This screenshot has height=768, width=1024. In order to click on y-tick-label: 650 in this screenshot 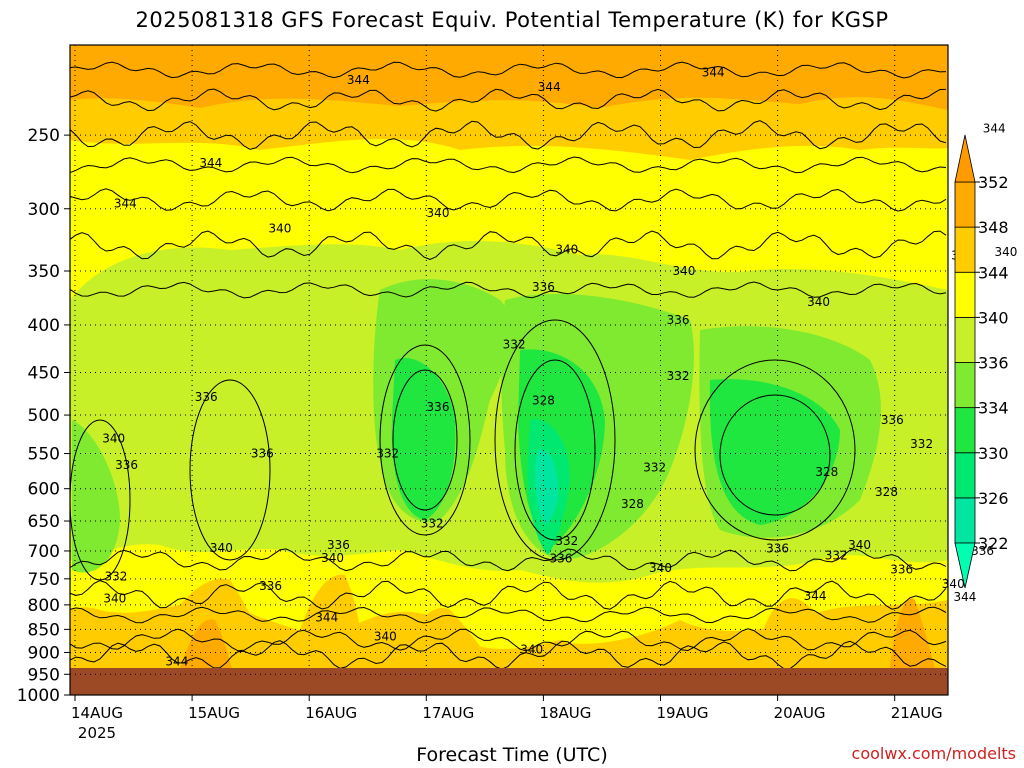, I will do `click(44, 522)`.